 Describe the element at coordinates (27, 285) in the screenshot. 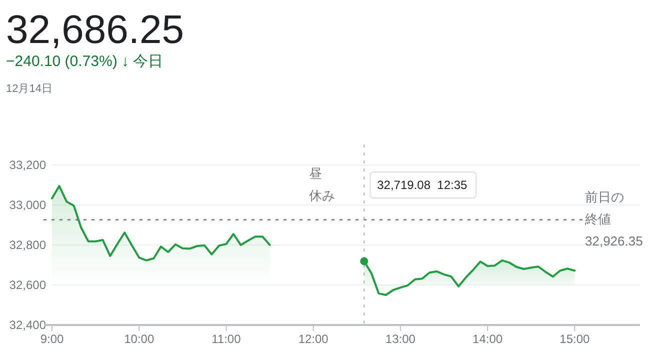

I see `ytick: 32,600` at that location.